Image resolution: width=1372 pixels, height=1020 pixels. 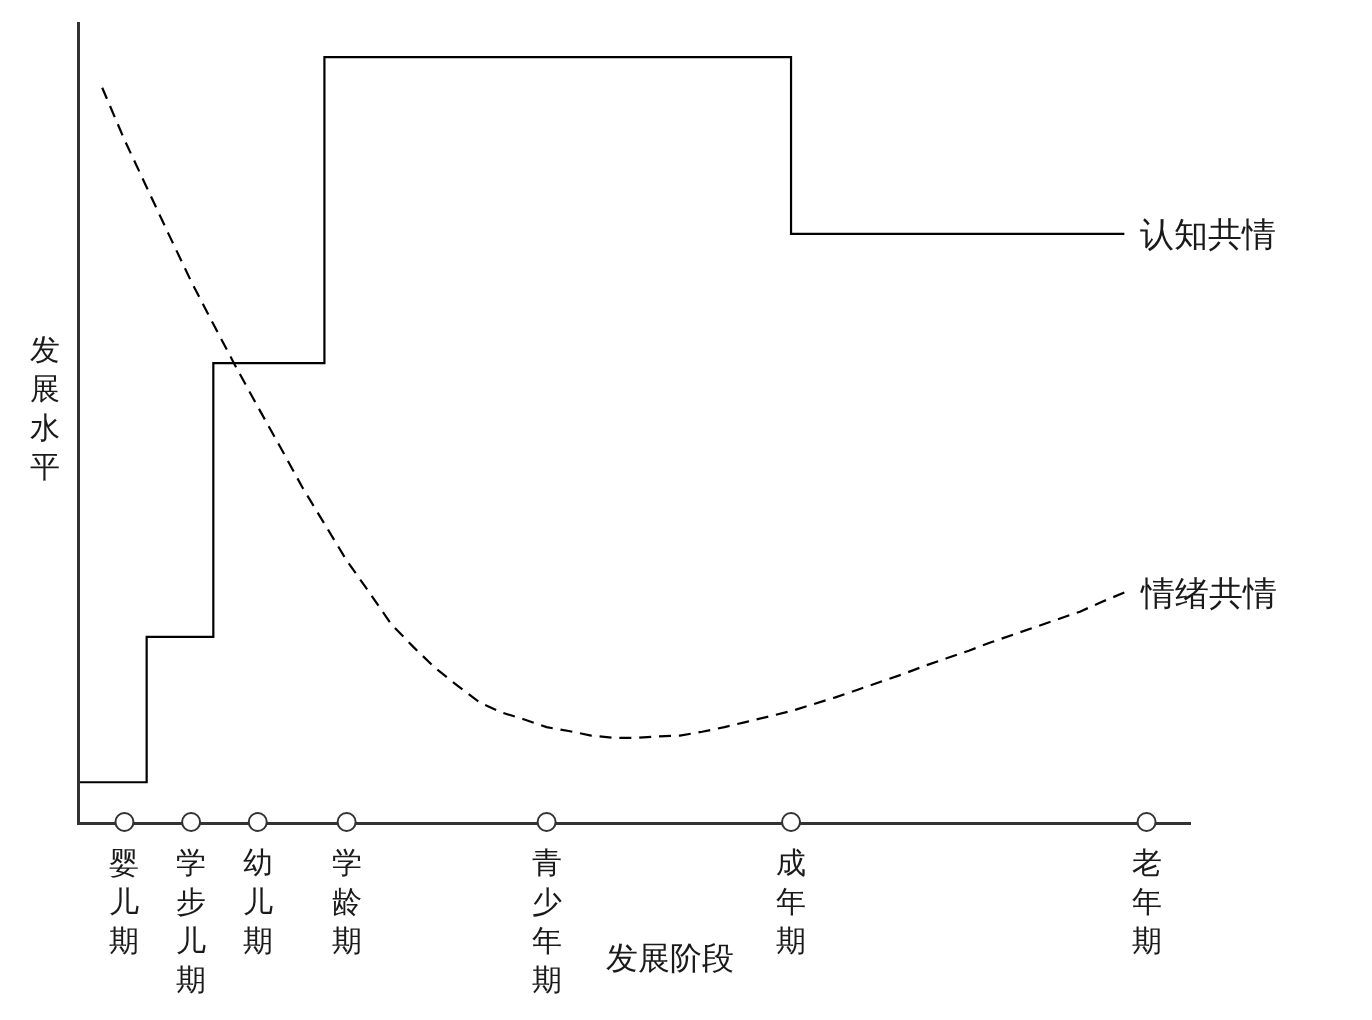 I want to click on series-label: 认知共情, so click(x=1208, y=234).